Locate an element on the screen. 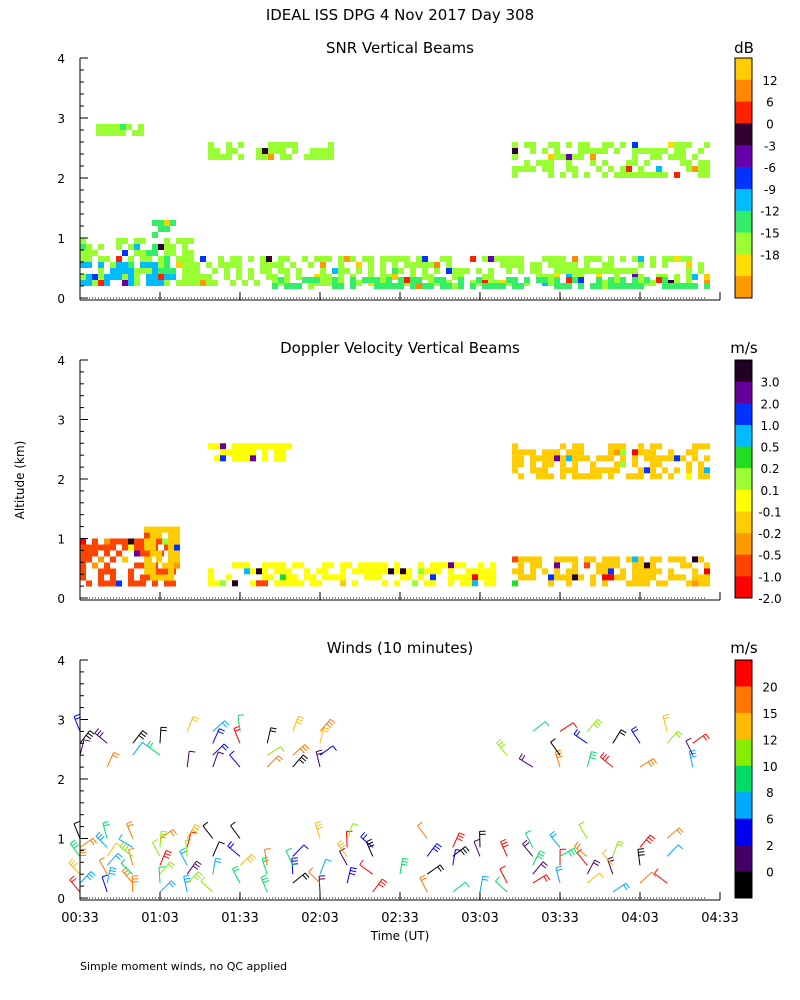 The height and width of the screenshot is (1000, 800). colorbar-frame is located at coordinates (743, 779).